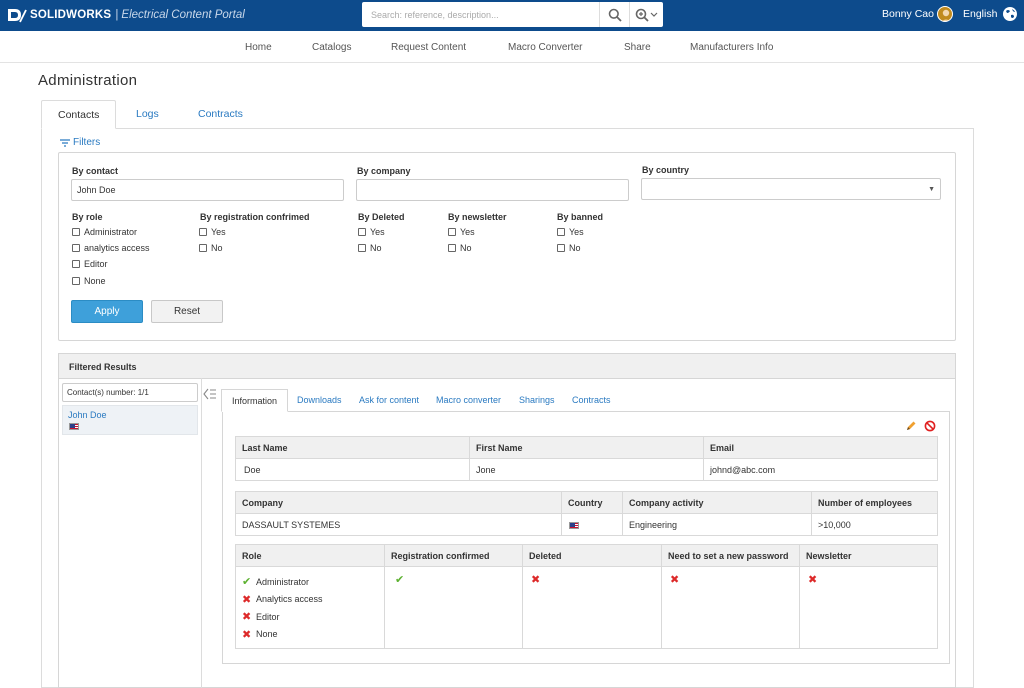 Image resolution: width=1024 pixels, height=688 pixels. I want to click on th-email: Email, so click(820, 447).